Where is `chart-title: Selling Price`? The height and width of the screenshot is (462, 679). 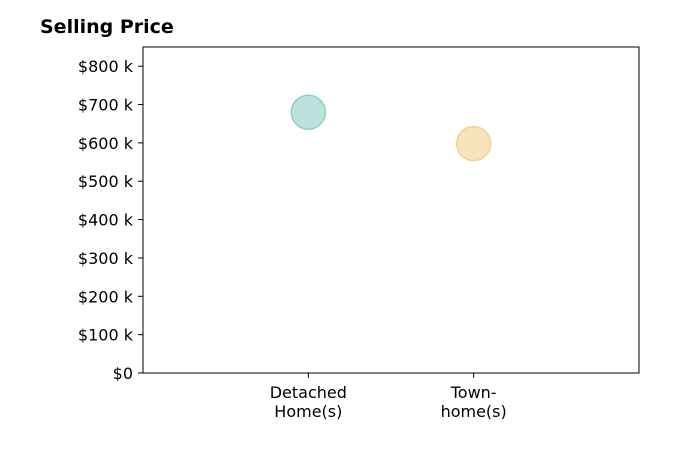 chart-title: Selling Price is located at coordinates (107, 27).